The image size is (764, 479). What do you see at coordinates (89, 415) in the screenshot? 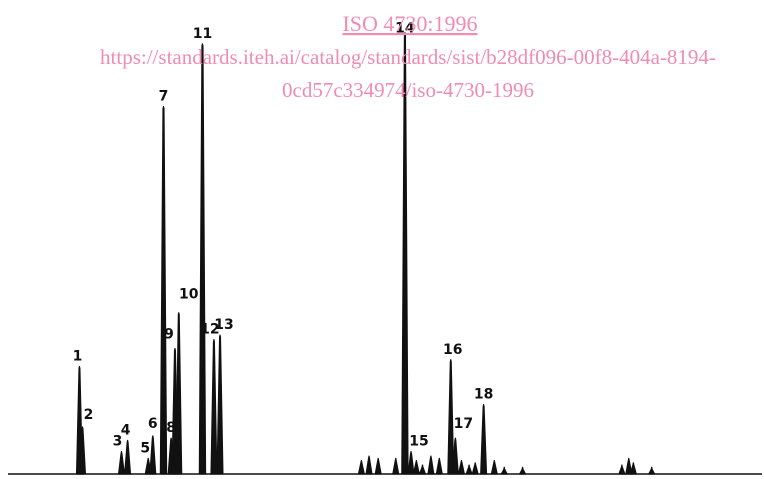
I see `peak-label-2: 2` at bounding box center [89, 415].